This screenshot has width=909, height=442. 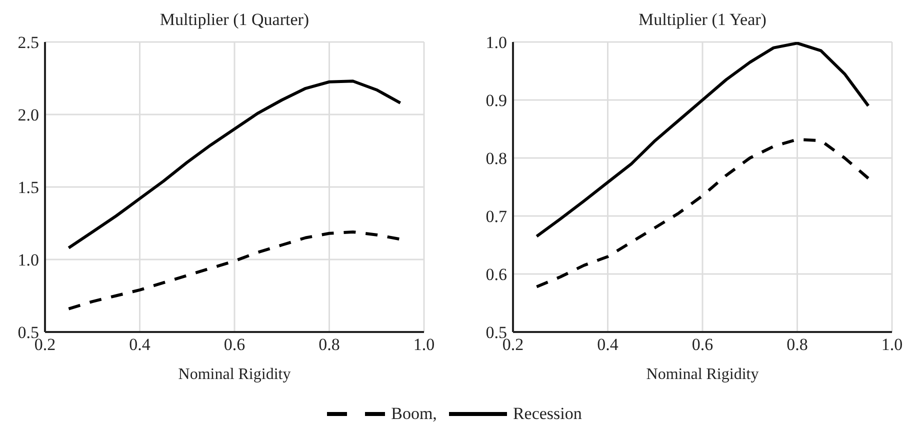 What do you see at coordinates (496, 158) in the screenshot?
I see `y-tick-label: 0.8` at bounding box center [496, 158].